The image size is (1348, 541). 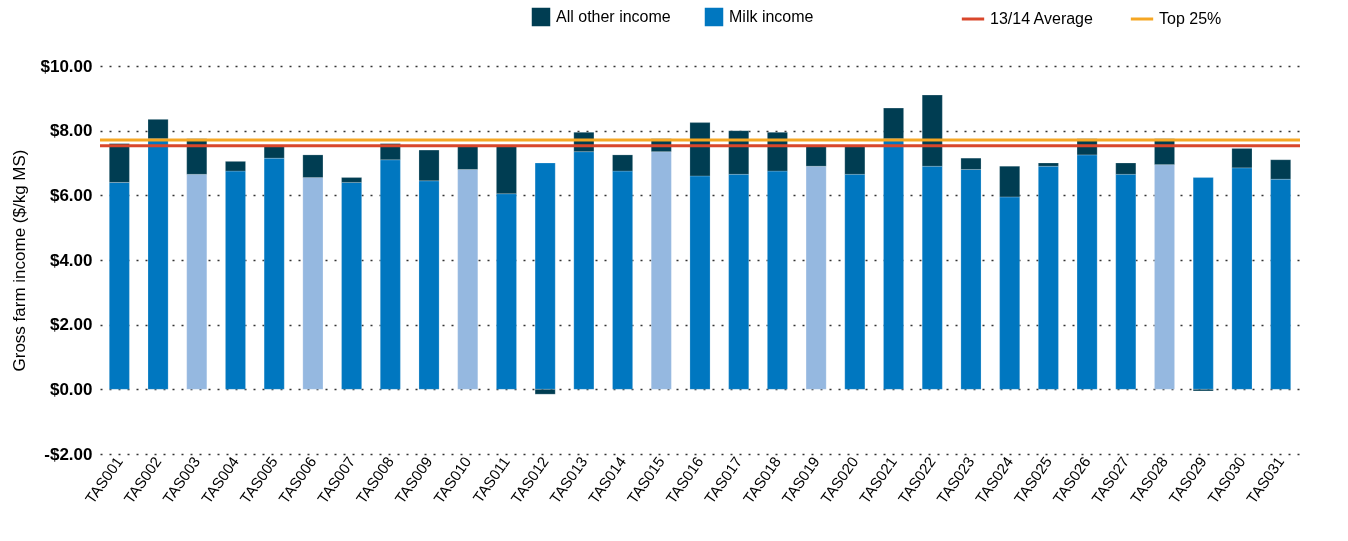 What do you see at coordinates (71, 195) in the screenshot?
I see `y-tick-label: $6.00` at bounding box center [71, 195].